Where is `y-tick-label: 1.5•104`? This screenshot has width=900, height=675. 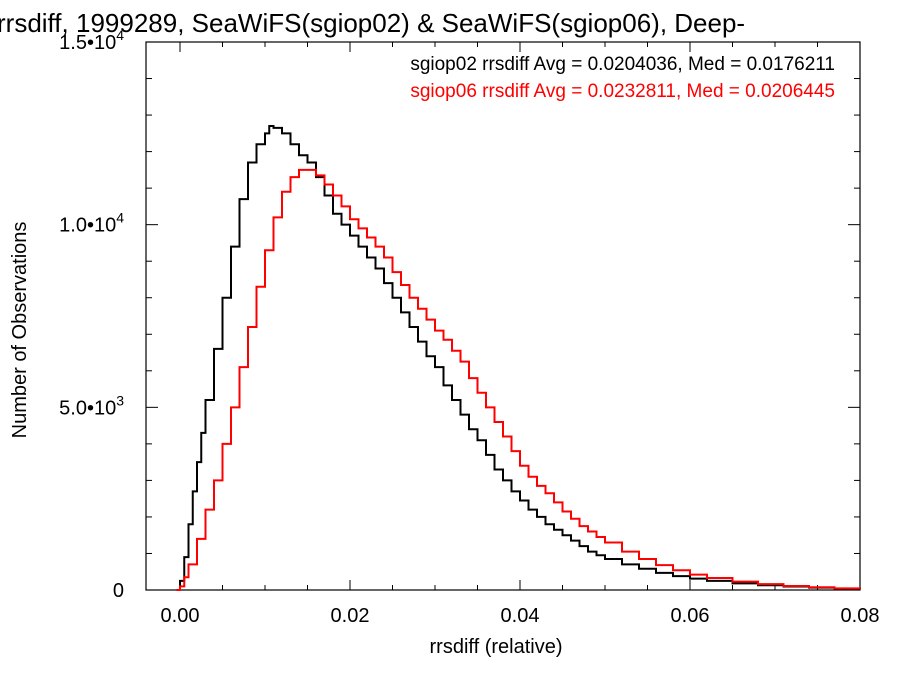
y-tick-label: 1.5•104 is located at coordinates (91, 40).